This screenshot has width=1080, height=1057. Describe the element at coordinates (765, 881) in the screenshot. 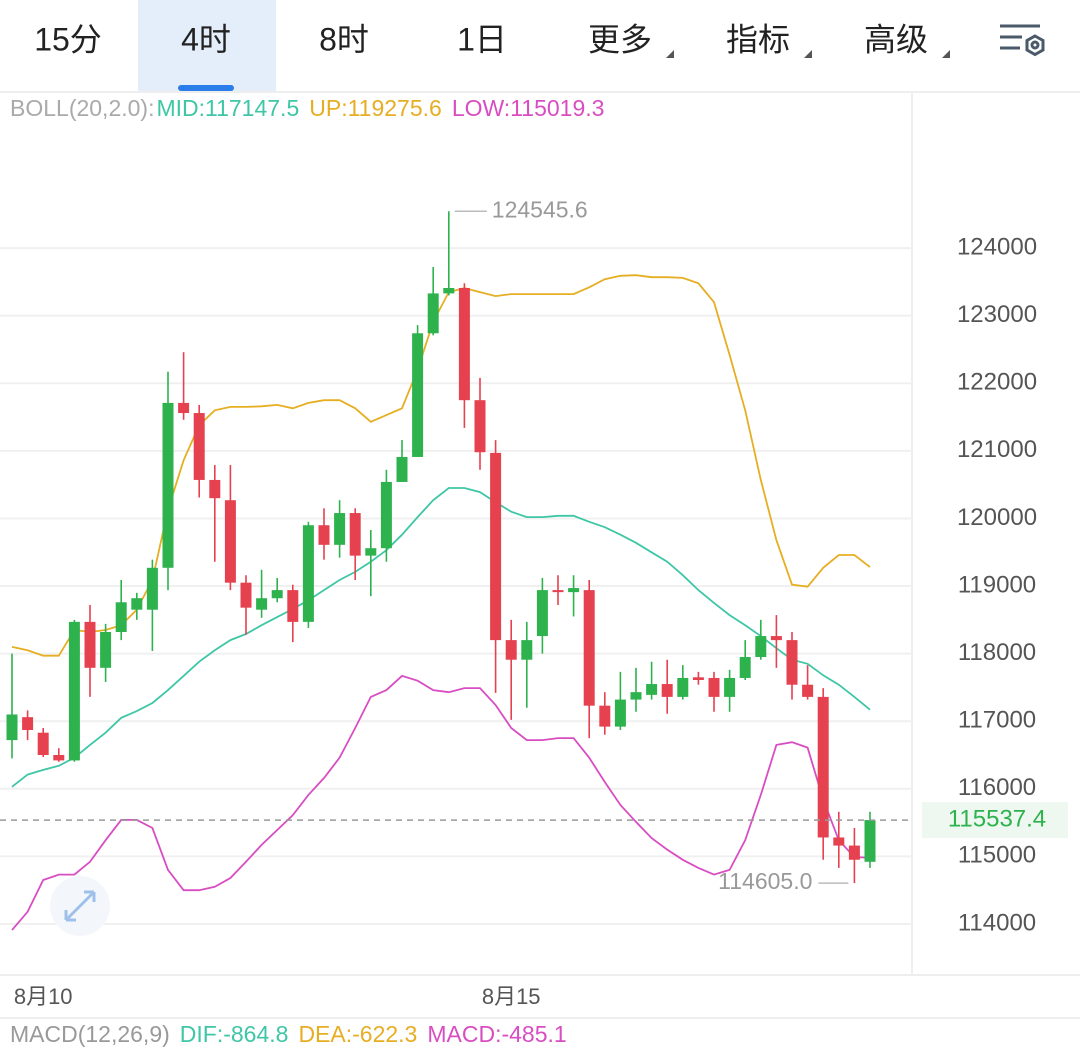

I see `low-marker-label: 114605.0` at that location.